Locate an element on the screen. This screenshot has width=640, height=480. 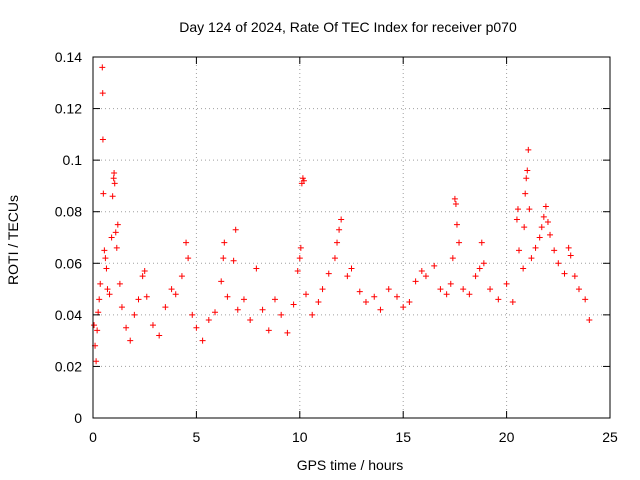
y-tick-label: 0 is located at coordinates (78, 418).